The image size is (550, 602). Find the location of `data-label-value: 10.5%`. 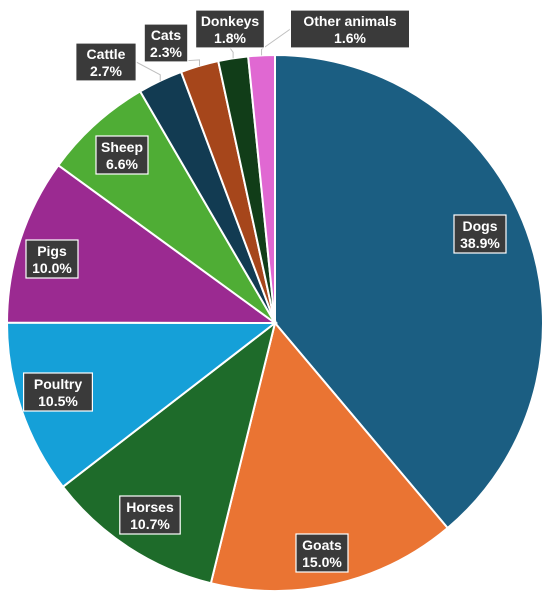

data-label-value: 10.5% is located at coordinates (58, 401).